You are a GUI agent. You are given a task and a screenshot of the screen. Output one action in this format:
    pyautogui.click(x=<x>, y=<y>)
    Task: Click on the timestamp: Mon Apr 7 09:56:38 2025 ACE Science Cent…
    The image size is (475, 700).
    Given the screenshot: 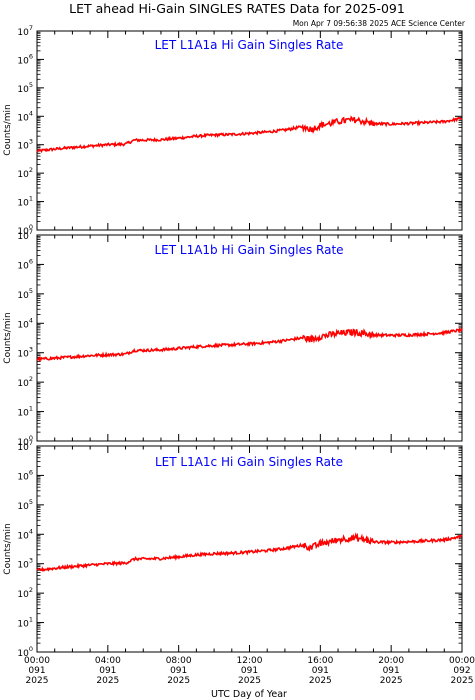 What is the action you would take?
    pyautogui.click(x=379, y=23)
    